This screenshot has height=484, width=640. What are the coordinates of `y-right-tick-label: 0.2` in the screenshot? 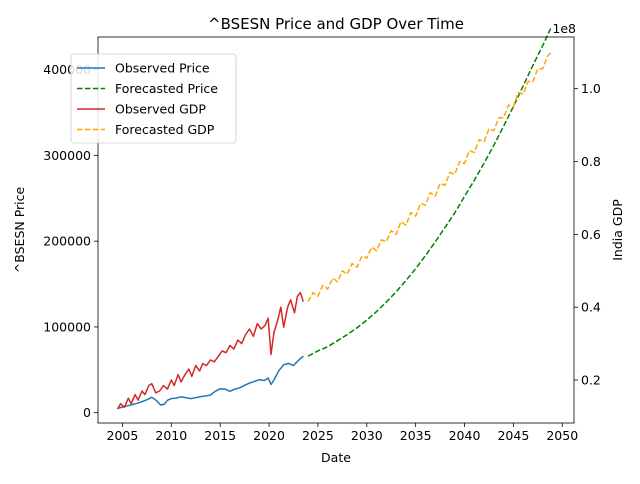 It's located at (591, 380).